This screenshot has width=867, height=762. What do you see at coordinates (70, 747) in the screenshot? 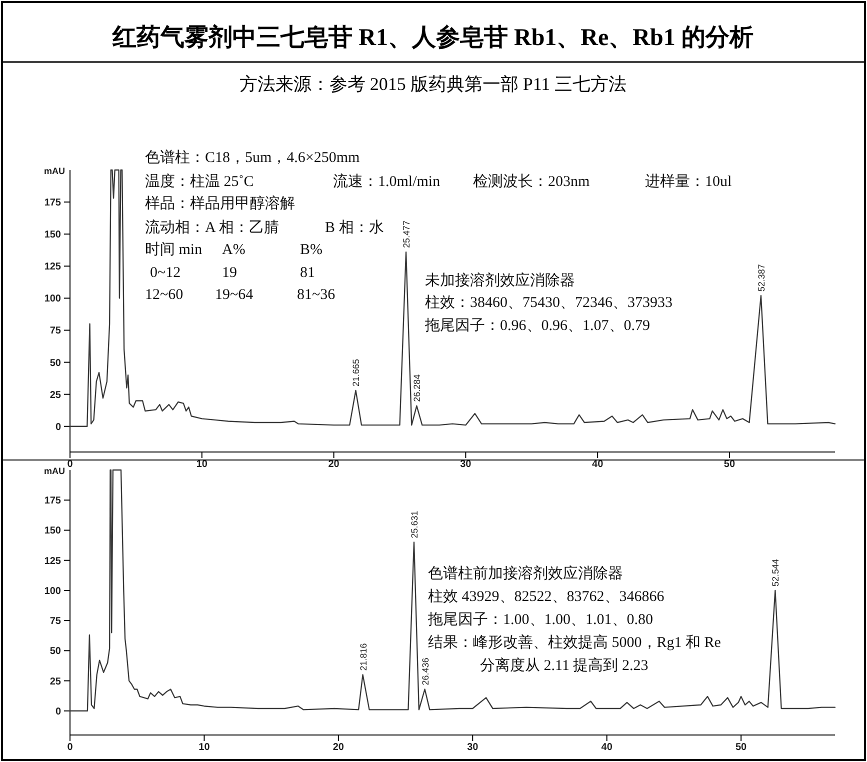
I see `x-tick-label: 0` at bounding box center [70, 747].